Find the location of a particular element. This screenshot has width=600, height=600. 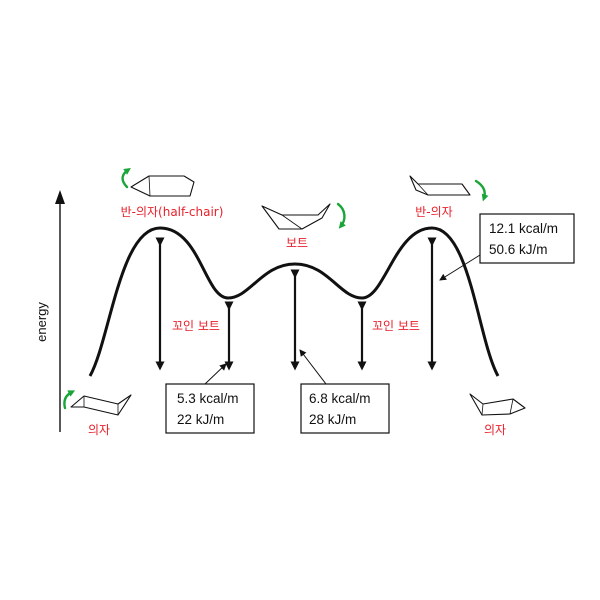

cyclohexane-boat-icon is located at coordinates (296, 216).